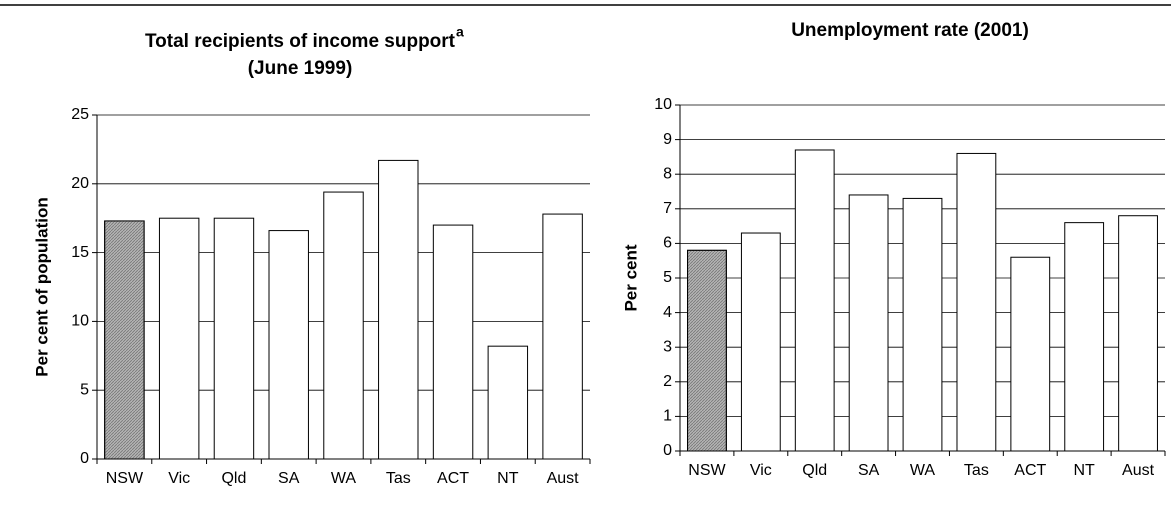 Image resolution: width=1171 pixels, height=515 pixels. What do you see at coordinates (667, 381) in the screenshot?
I see `y-tick-label: 2` at bounding box center [667, 381].